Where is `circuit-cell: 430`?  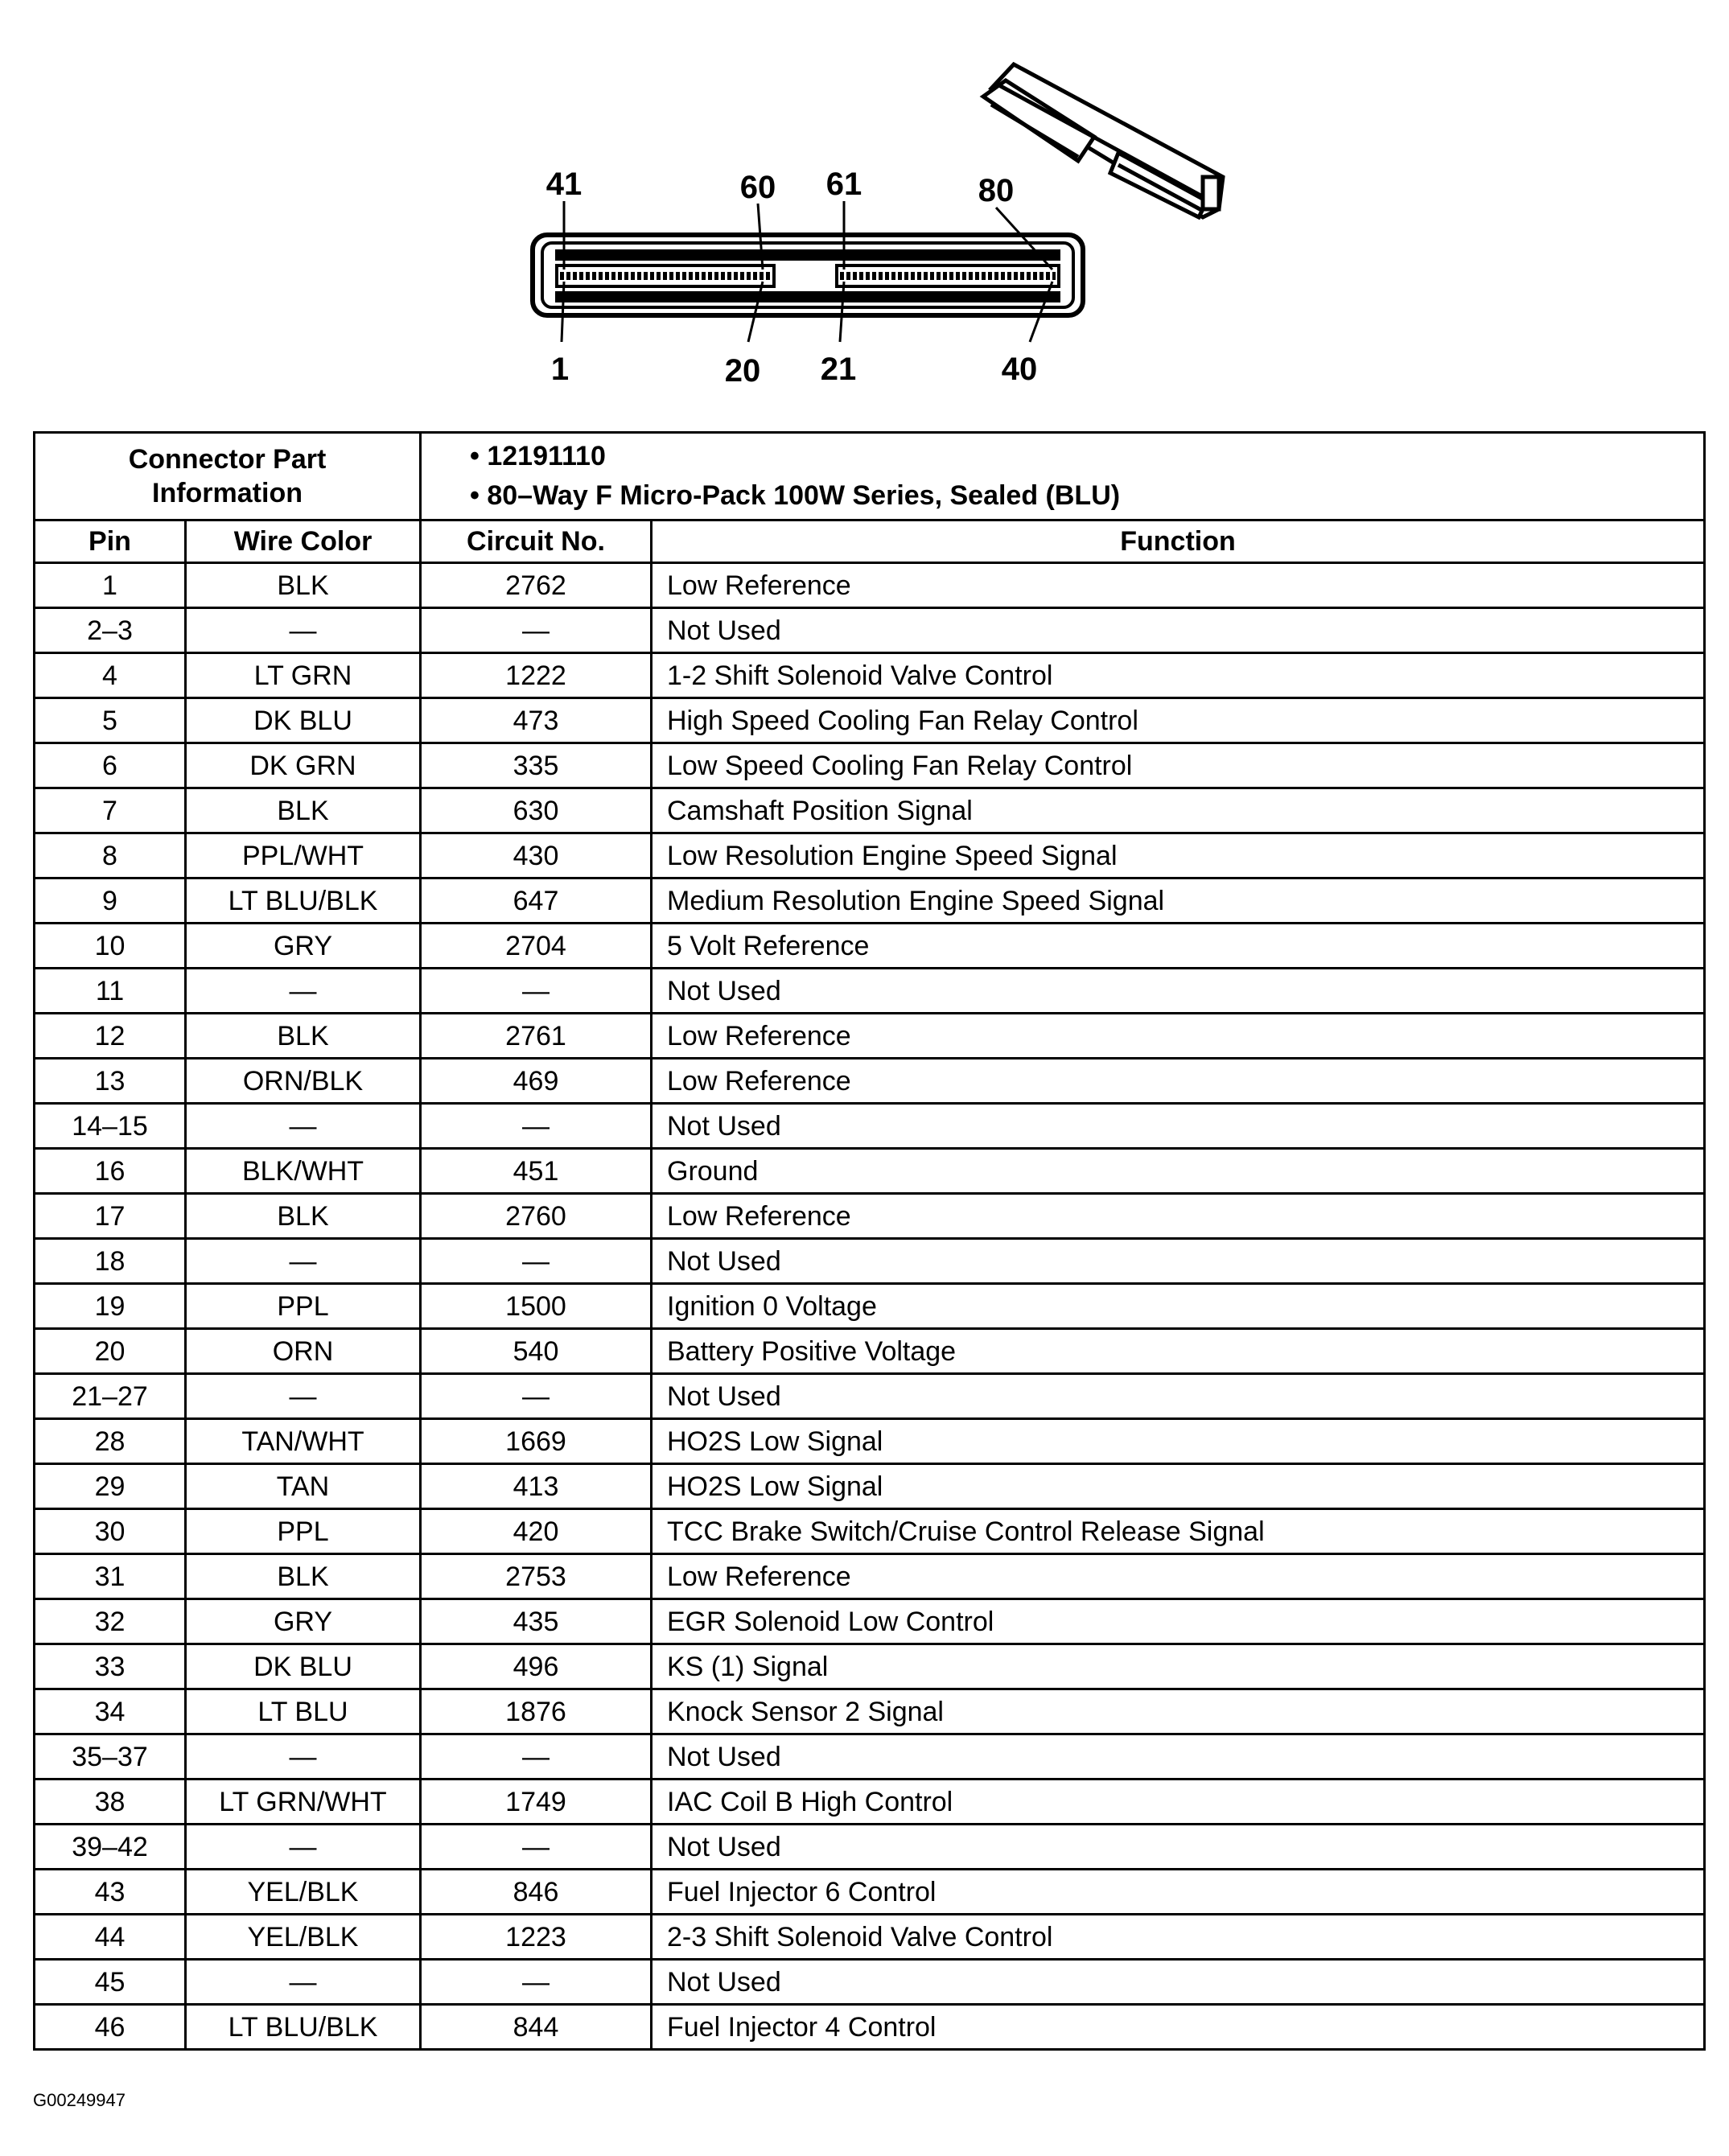 circuit-cell: 430 is located at coordinates (536, 855).